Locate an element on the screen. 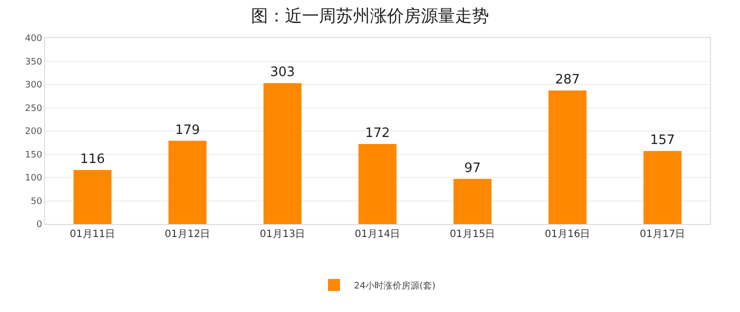 This screenshot has width=740, height=312. data-label: 303 is located at coordinates (282, 72).